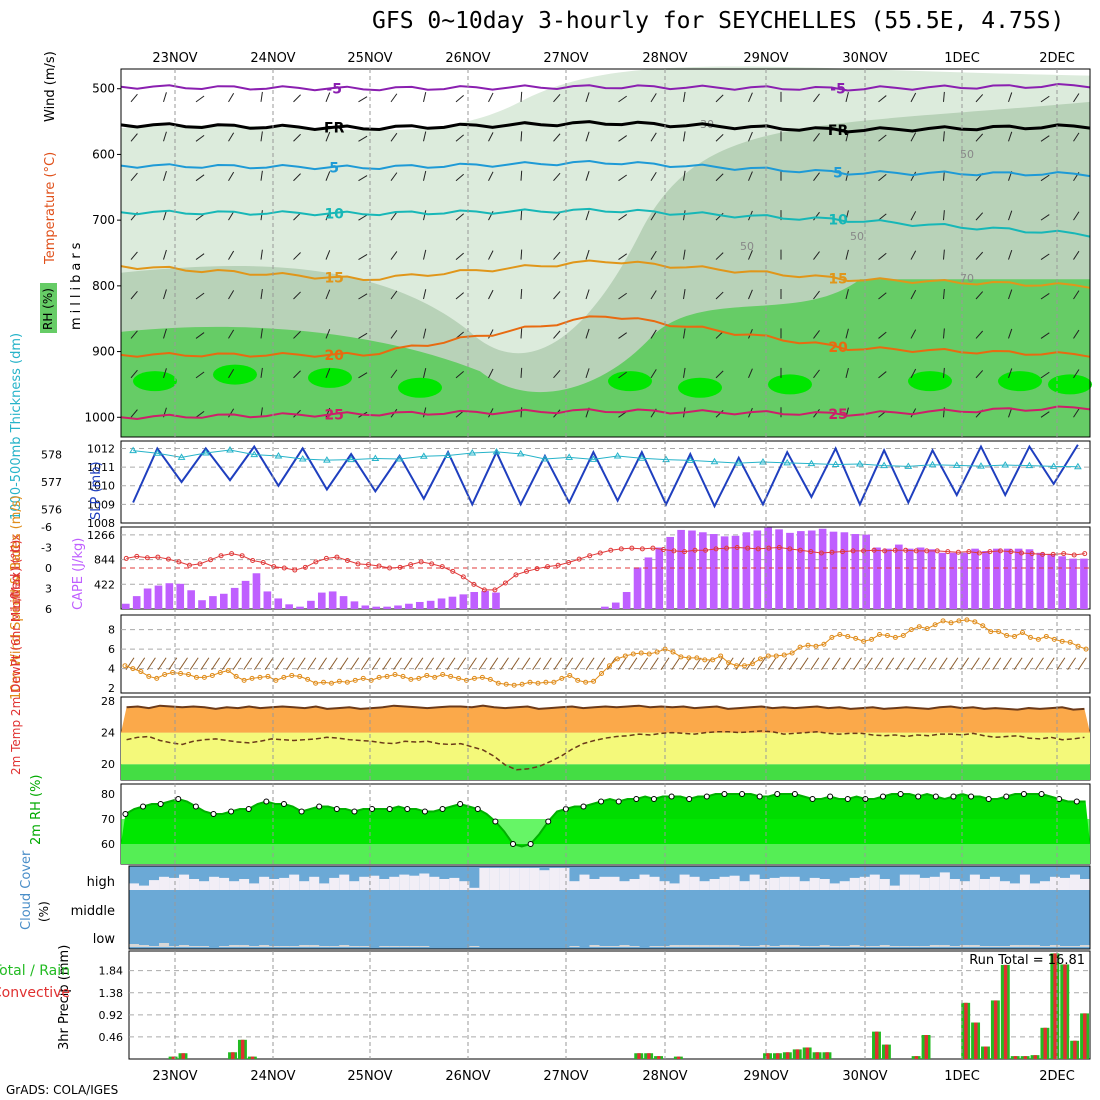 This screenshot has height=1100, width=1100. Describe the element at coordinates (333, 279) in the screenshot. I see `isotherm-label: 15` at that location.